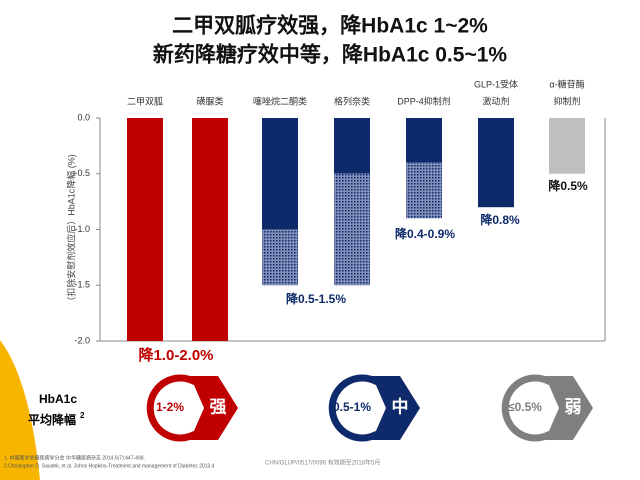  I want to click on footer-code: CHN/GLUP/0517/0096 有效期至2018年5月, so click(322, 463).